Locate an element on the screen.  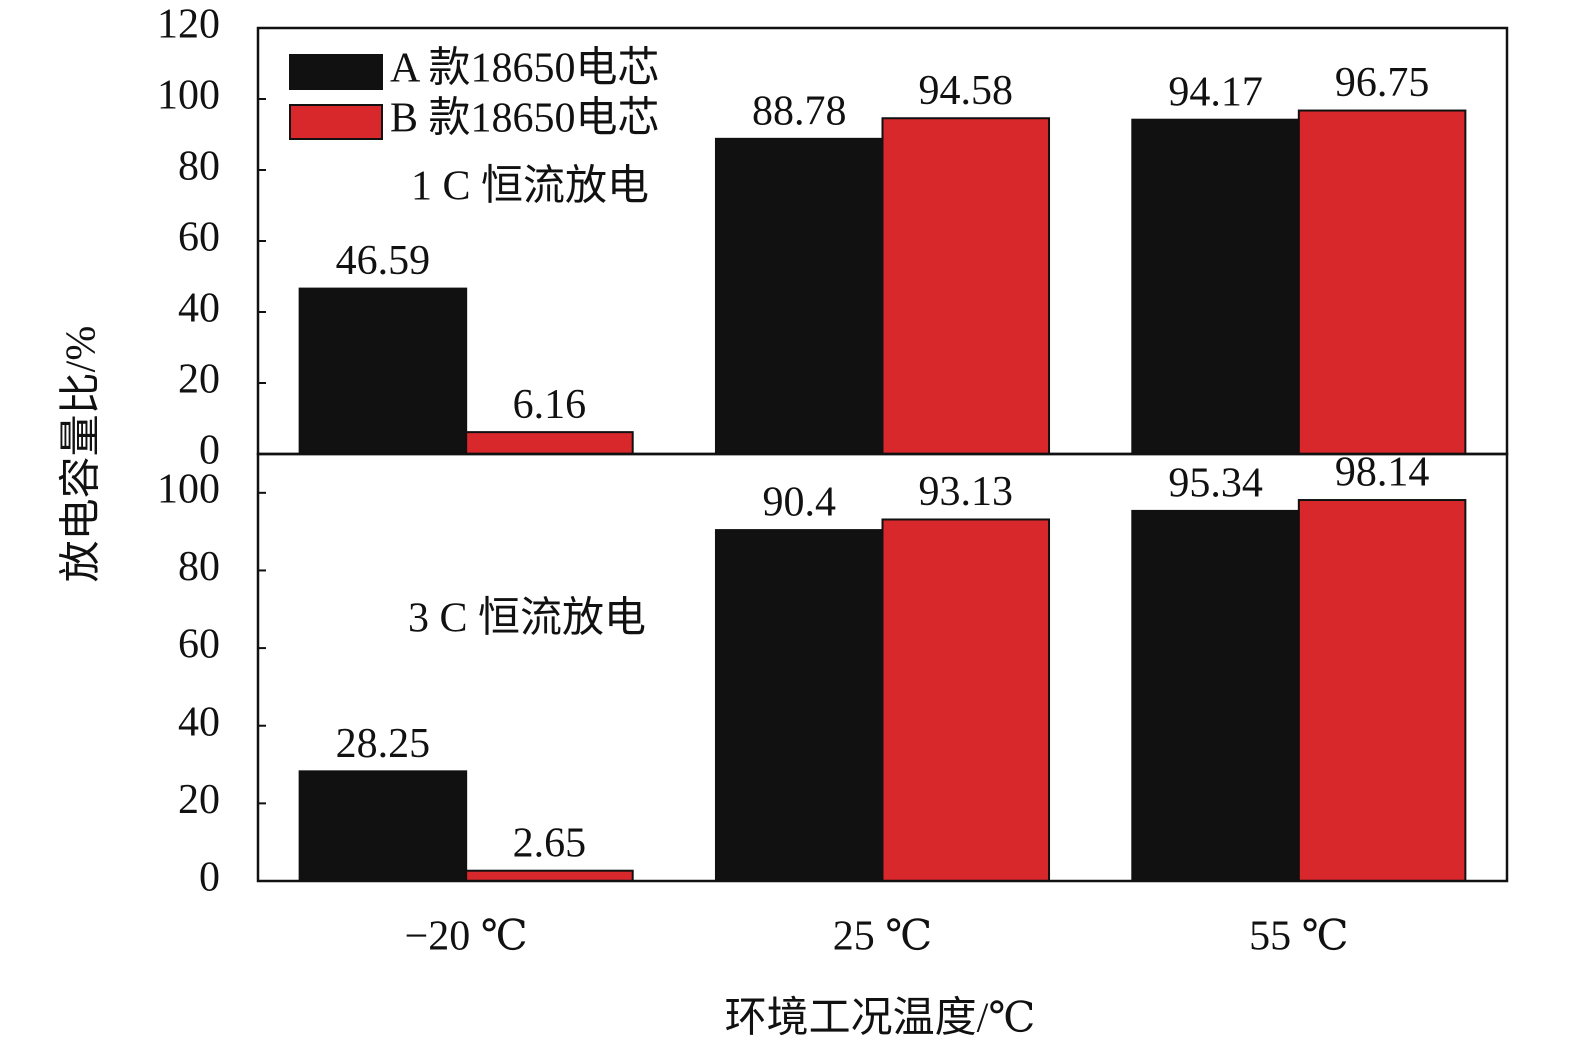
x-tick-label: 25 ℃ is located at coordinates (882, 937).